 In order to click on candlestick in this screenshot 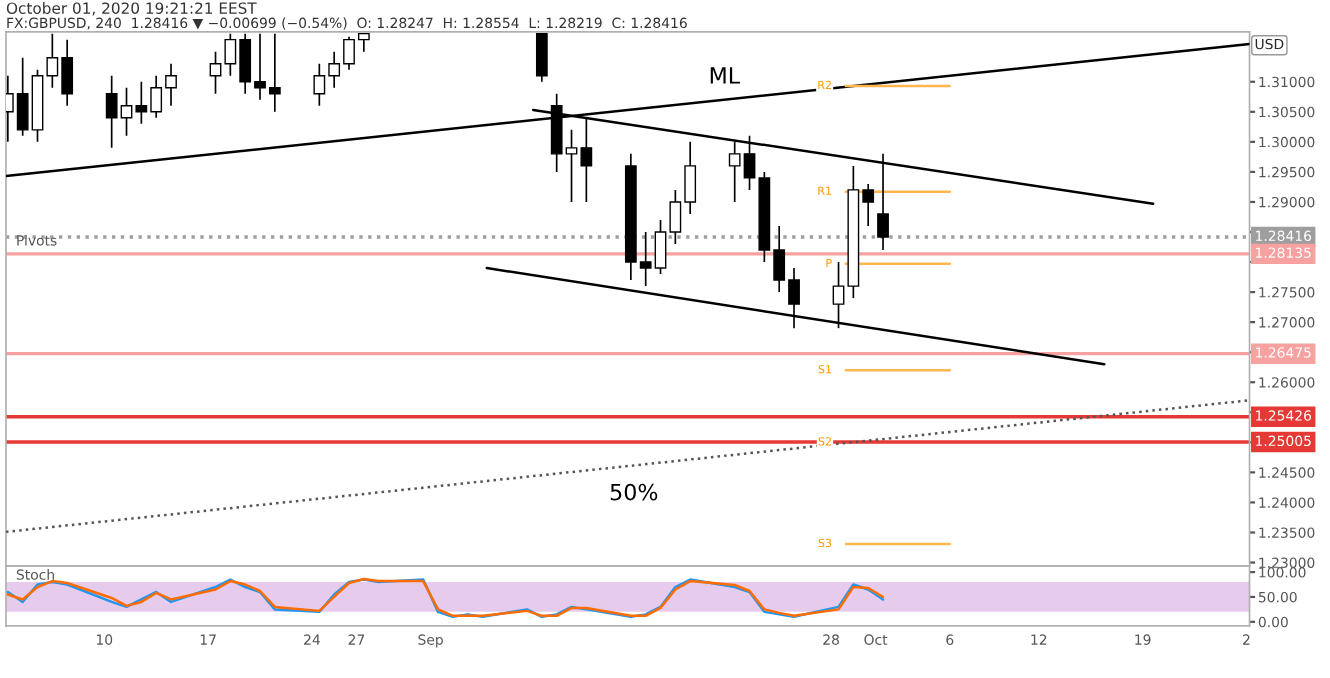, I will do `click(541, 57)`.